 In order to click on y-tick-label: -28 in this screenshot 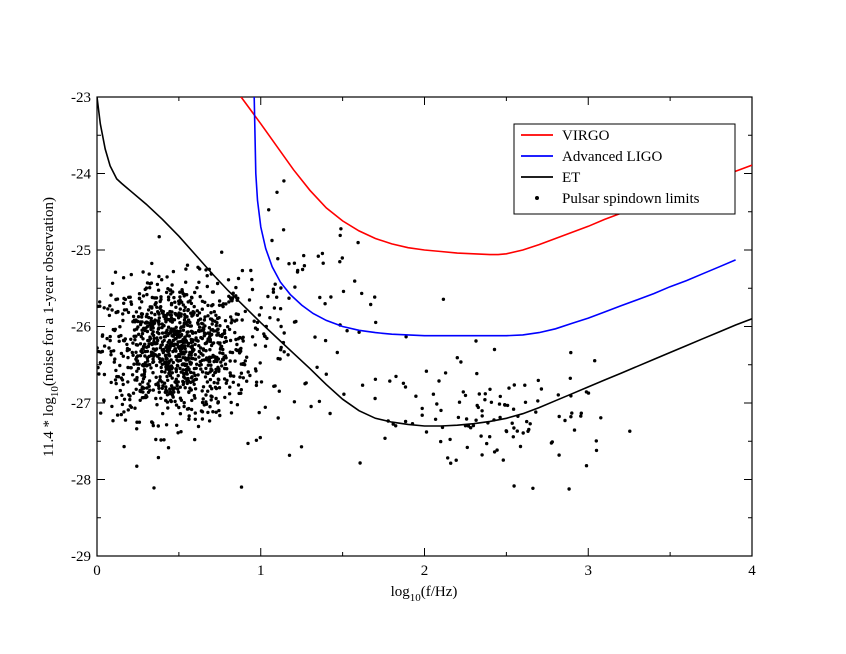, I will do `click(81, 481)`.